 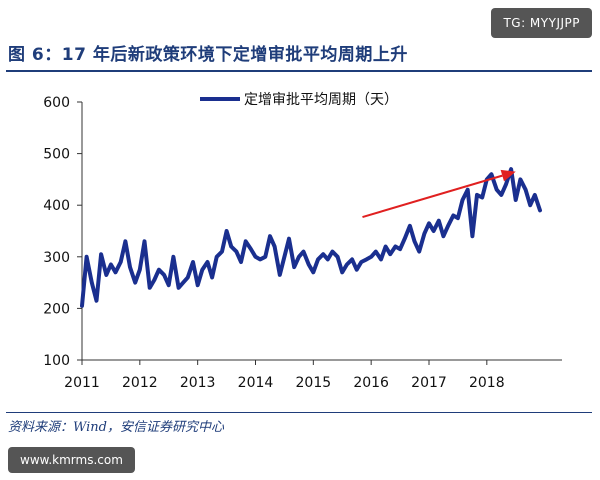 I want to click on watermark-badge-bottom: www.kmrms.com, so click(x=71, y=460).